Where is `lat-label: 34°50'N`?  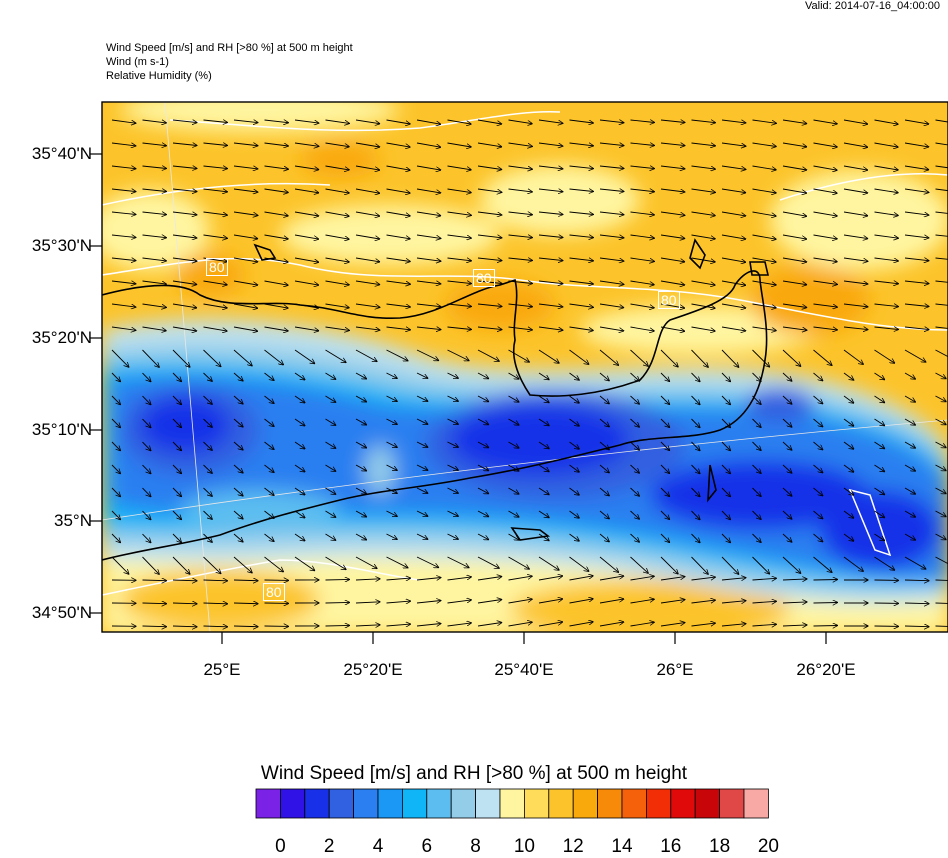
lat-label: 34°50'N is located at coordinates (62, 613).